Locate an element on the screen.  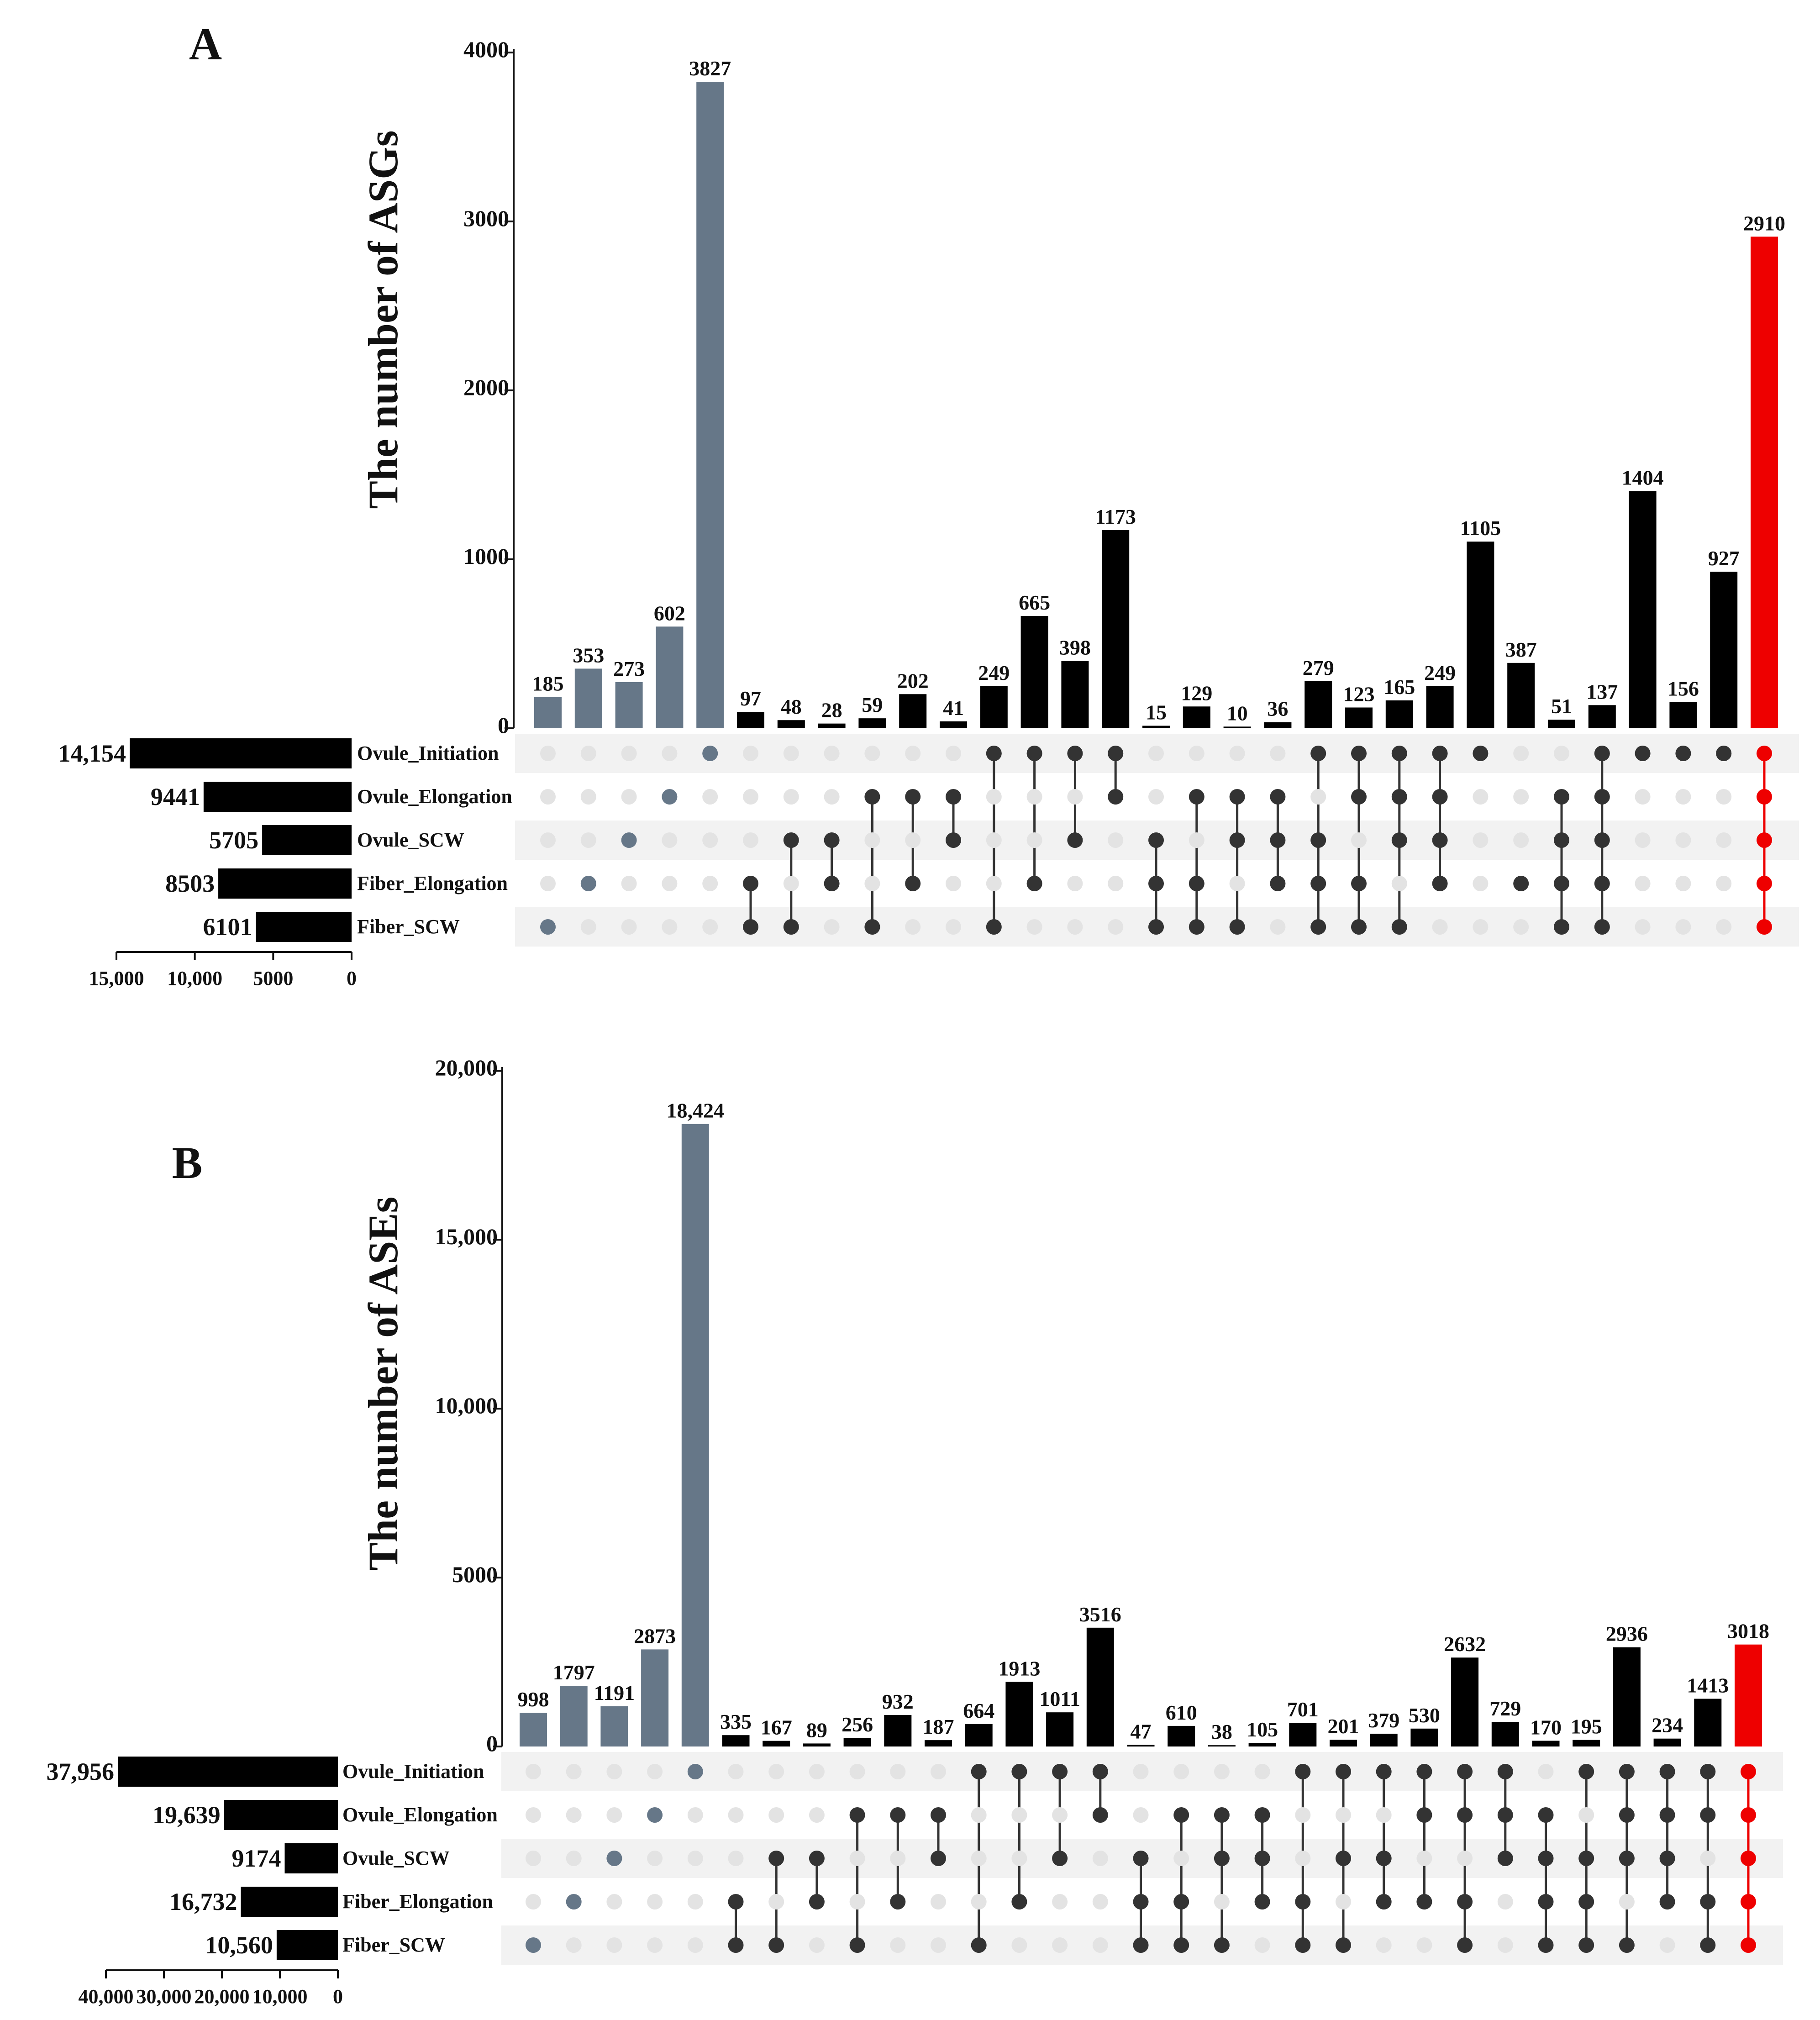
bar-value-label: 38 is located at coordinates (1222, 1732).